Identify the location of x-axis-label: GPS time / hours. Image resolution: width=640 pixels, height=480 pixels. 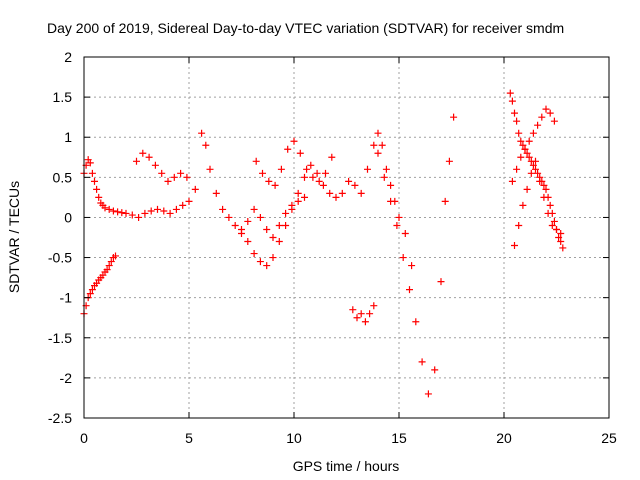
(346, 466).